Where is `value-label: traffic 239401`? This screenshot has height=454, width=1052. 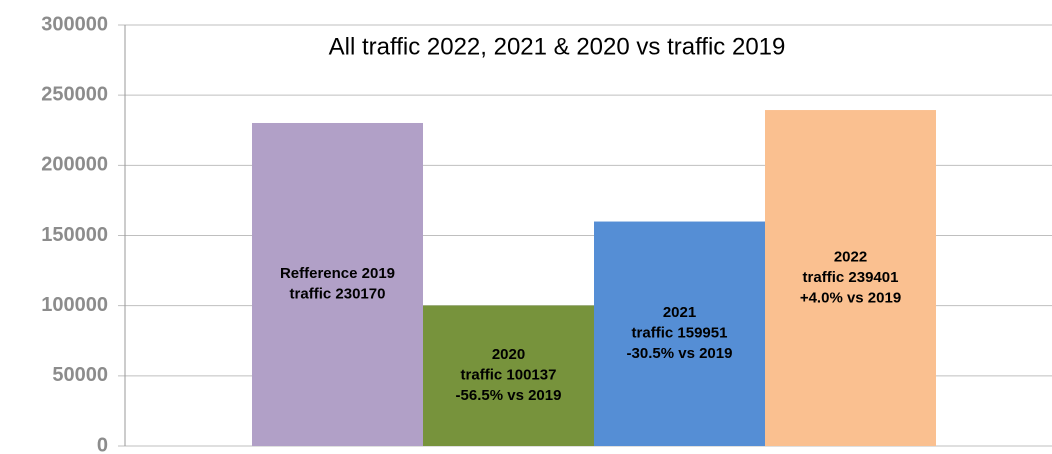 value-label: traffic 239401 is located at coordinates (851, 277).